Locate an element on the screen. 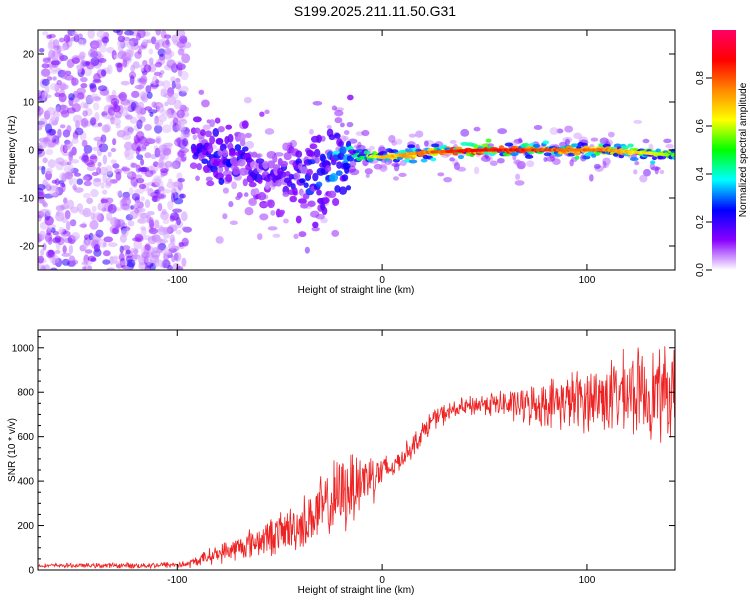 This screenshot has width=750, height=600. colorbar-tick-label: 0.0 is located at coordinates (700, 270).